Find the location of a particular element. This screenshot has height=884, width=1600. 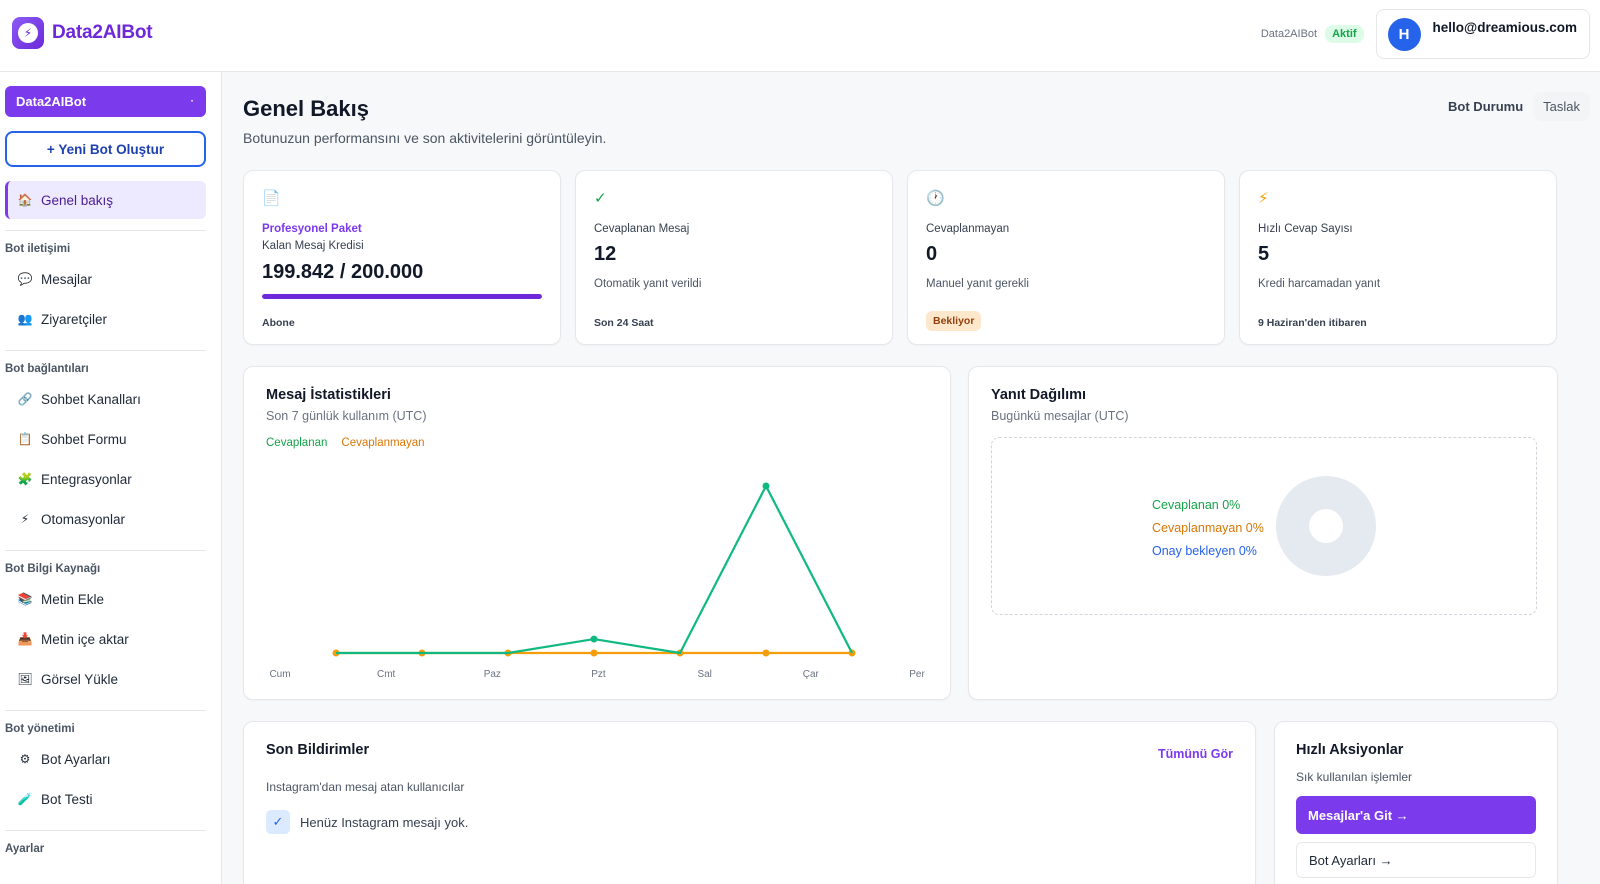

quick-reply-value: 5 is located at coordinates (1264, 254).